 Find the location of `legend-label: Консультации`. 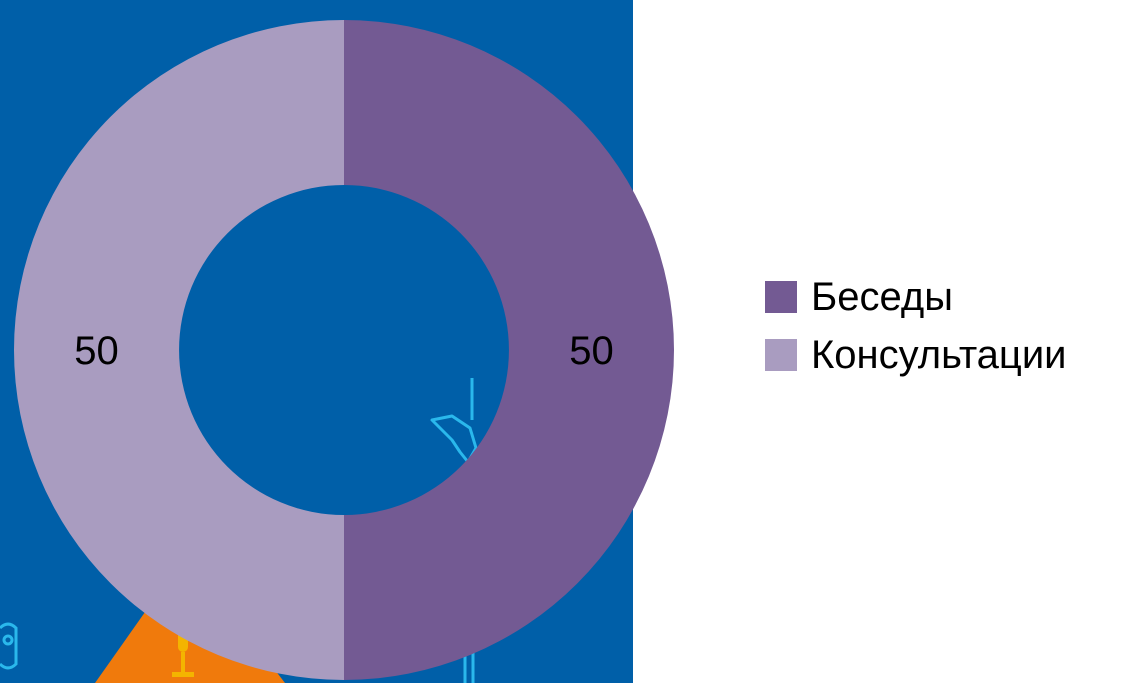

legend-label: Консультации is located at coordinates (939, 354).